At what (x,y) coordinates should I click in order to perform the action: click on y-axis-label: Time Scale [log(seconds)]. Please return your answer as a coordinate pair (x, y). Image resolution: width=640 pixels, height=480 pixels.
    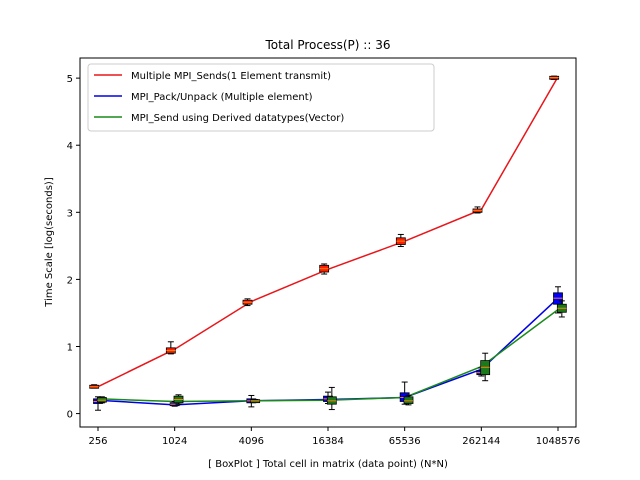
    Looking at the image, I should click on (49, 242).